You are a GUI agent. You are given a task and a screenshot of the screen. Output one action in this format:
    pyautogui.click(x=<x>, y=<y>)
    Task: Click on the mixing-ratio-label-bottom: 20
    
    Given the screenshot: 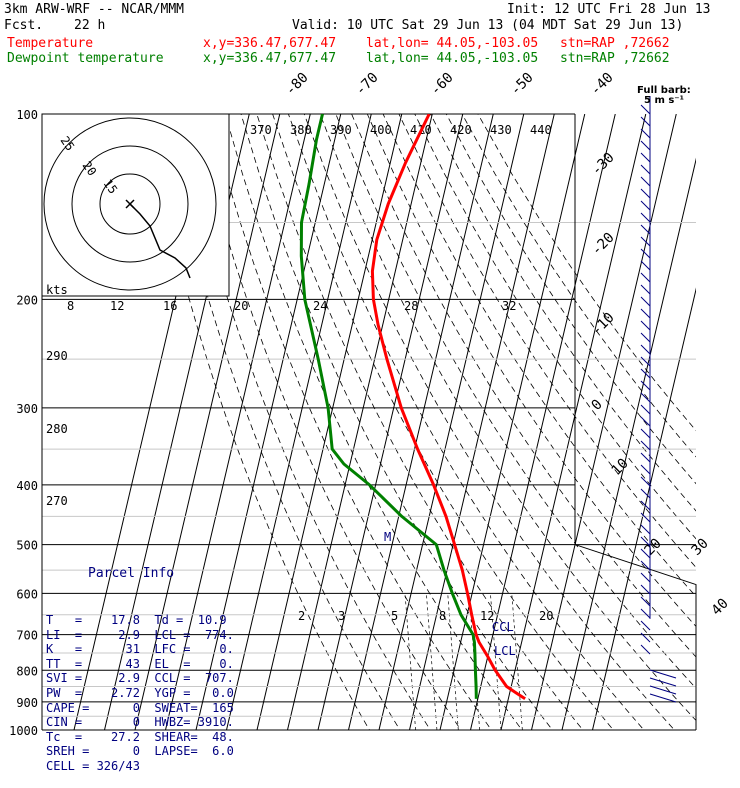 What is the action you would take?
    pyautogui.click(x=546, y=616)
    